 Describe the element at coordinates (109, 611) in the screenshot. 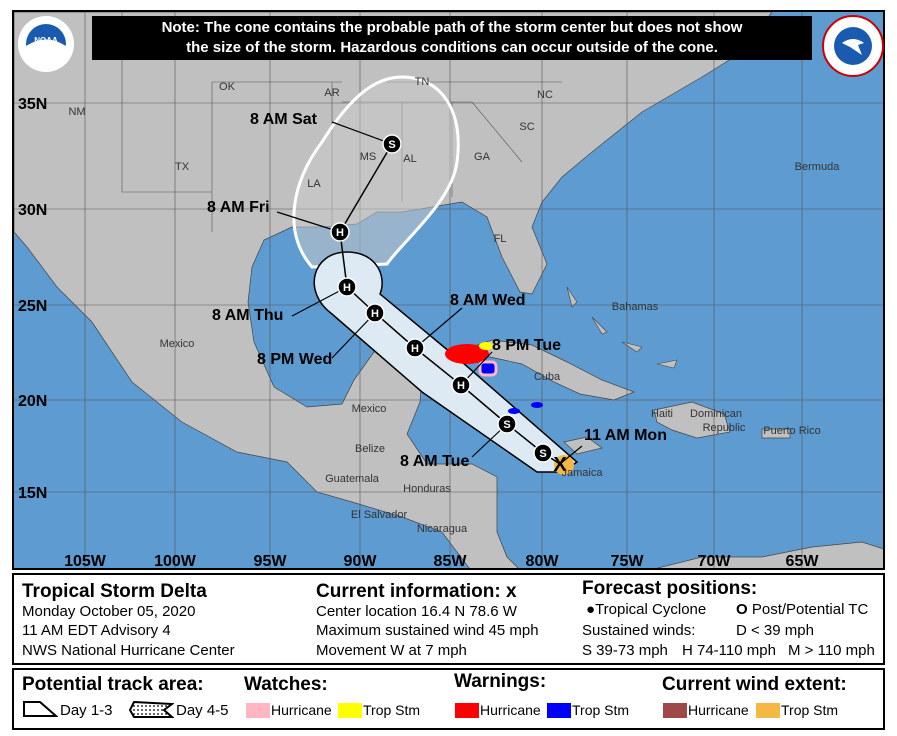

I see `date: Monday October 05, 2020` at that location.